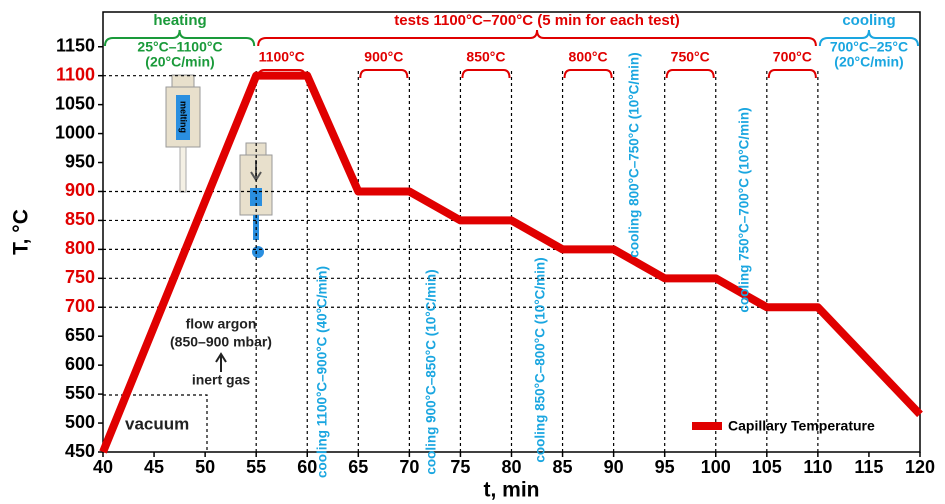 The height and width of the screenshot is (504, 945). Describe the element at coordinates (460, 467) in the screenshot. I see `x-tick-label: 75` at that location.